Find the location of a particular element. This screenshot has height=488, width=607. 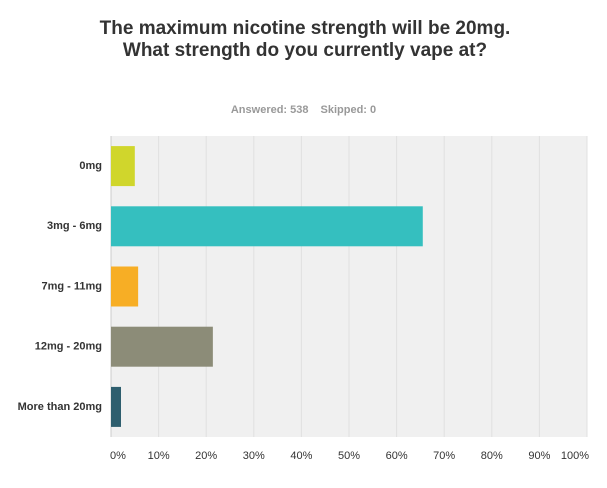

skipped: Skipped: 0 is located at coordinates (348, 110).